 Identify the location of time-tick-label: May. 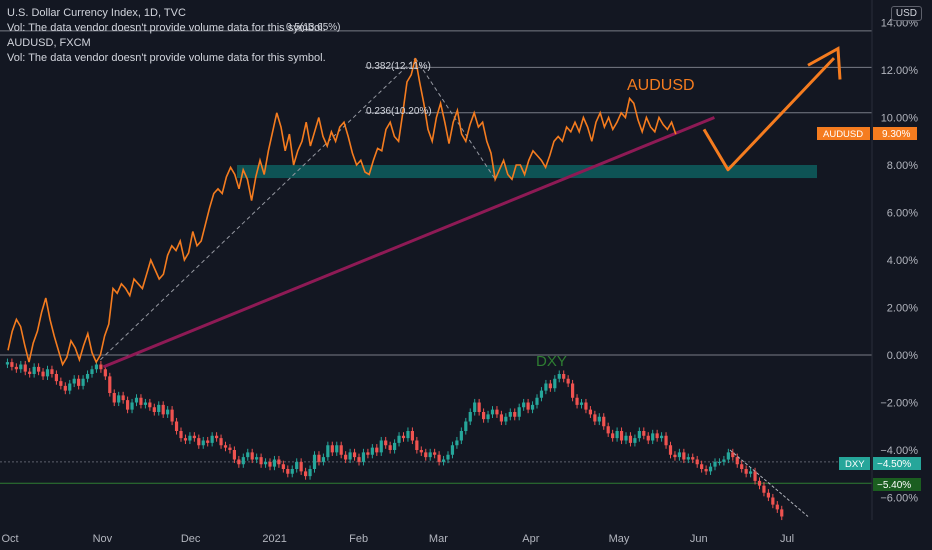
(619, 539).